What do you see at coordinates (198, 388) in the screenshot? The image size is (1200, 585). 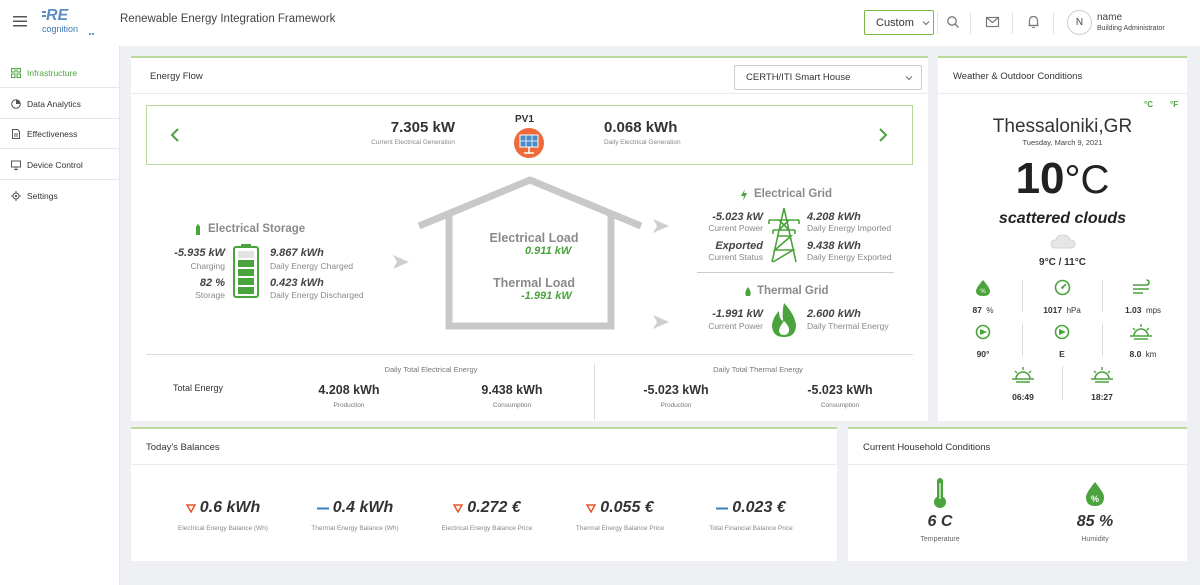 I see `total-energy-label: Total Energy` at bounding box center [198, 388].